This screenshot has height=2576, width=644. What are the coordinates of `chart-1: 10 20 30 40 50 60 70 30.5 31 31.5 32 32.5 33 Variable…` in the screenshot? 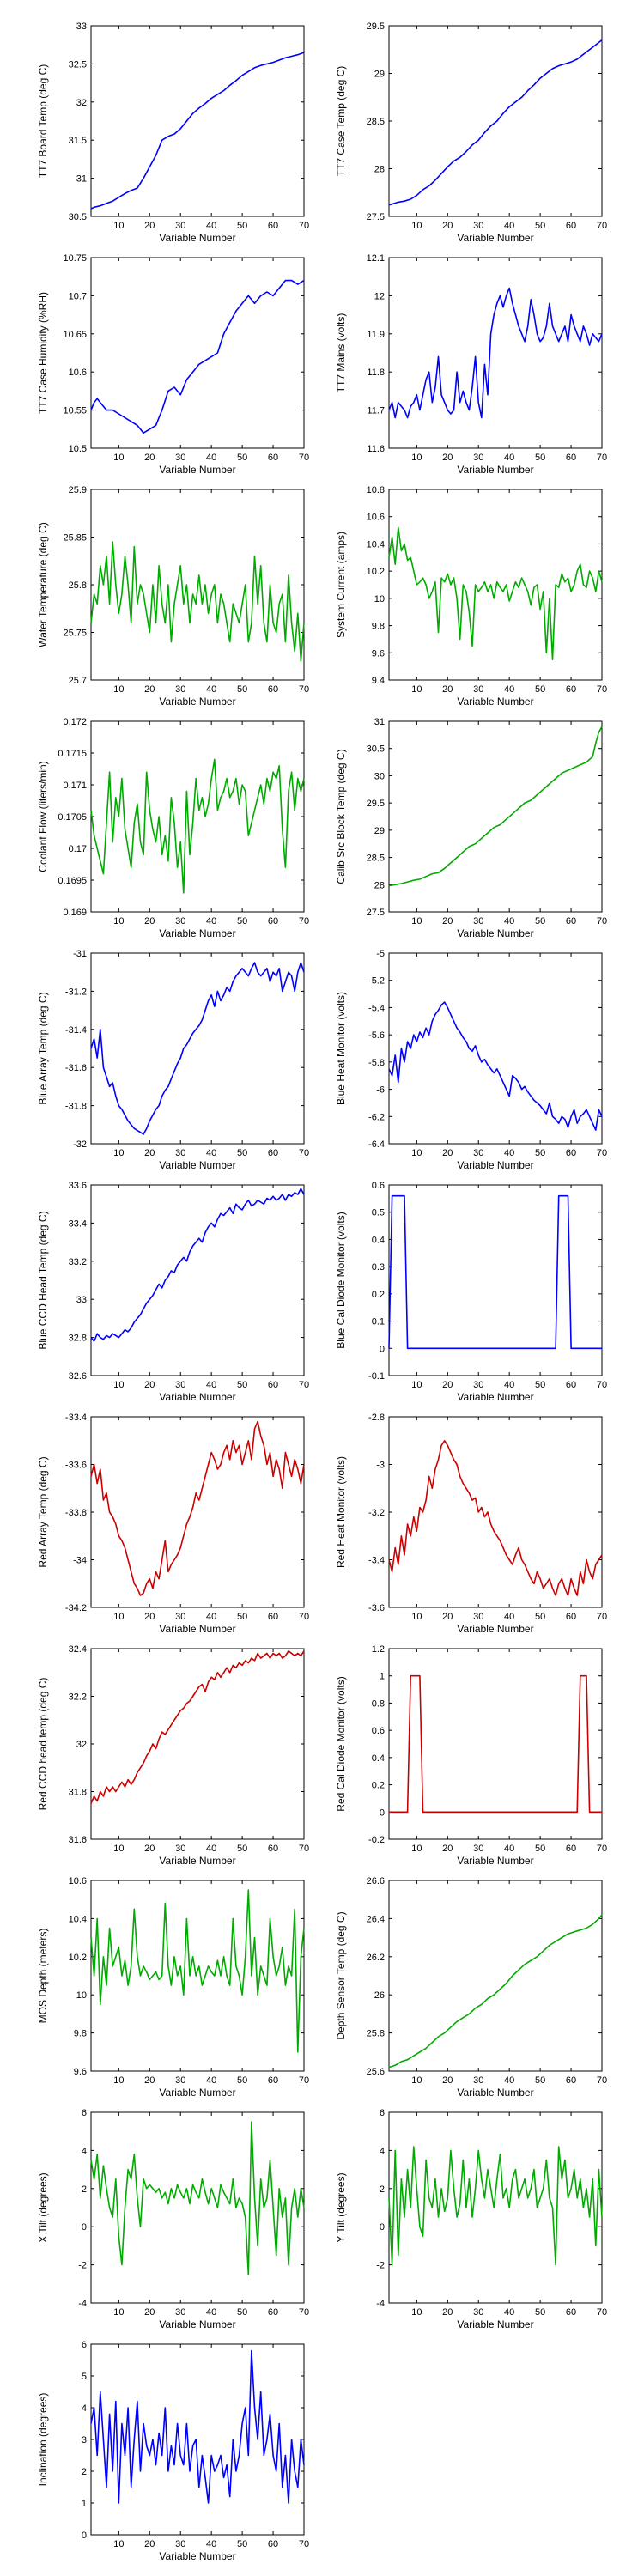 It's located at (173, 132).